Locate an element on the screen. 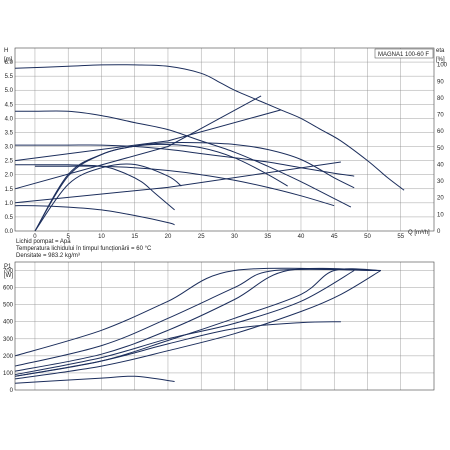 Image resolution: width=450 pixels, height=450 pixels. power-y-tick-label: 400 is located at coordinates (8, 323).